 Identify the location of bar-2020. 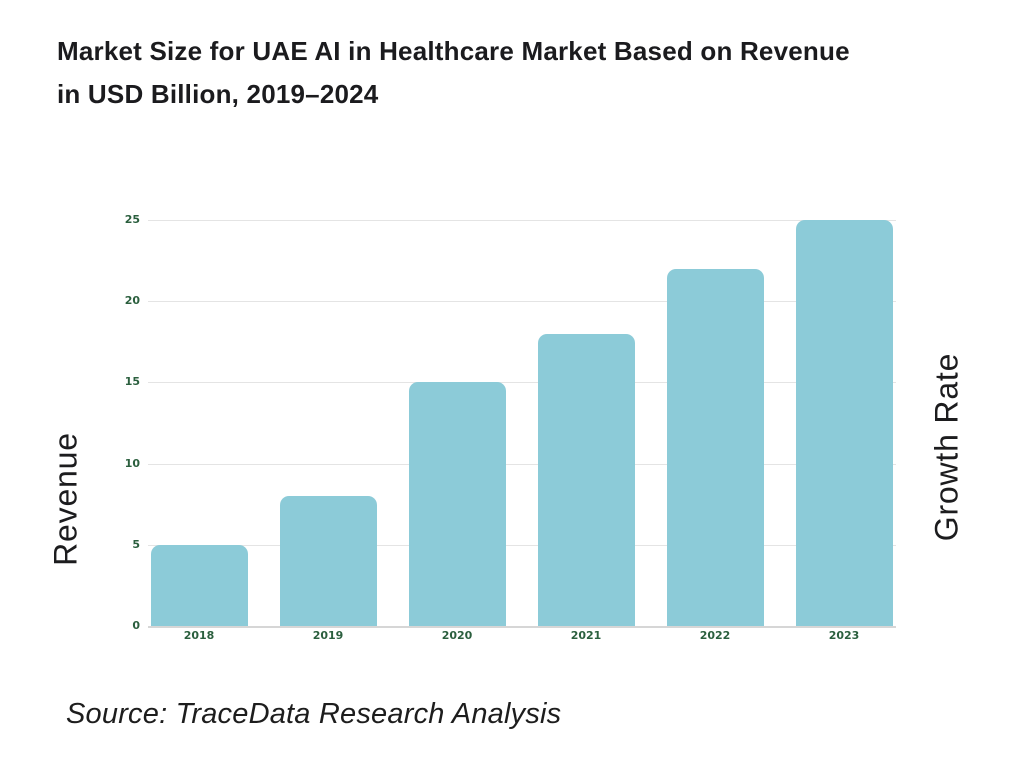
(457, 504).